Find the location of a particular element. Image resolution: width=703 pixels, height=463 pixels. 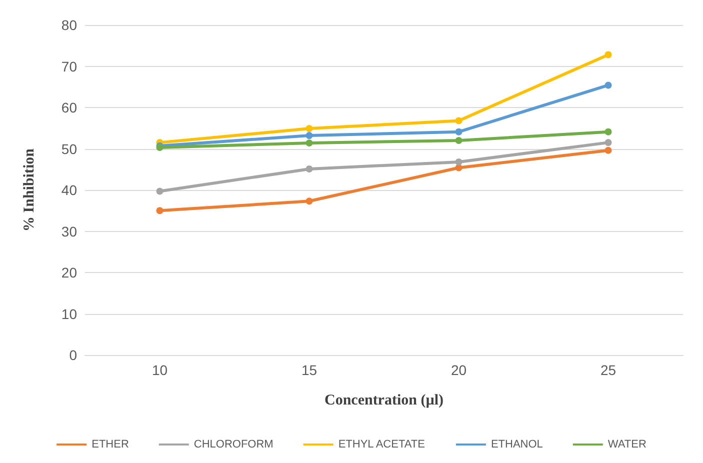

x-tick-label: 20 is located at coordinates (458, 370).